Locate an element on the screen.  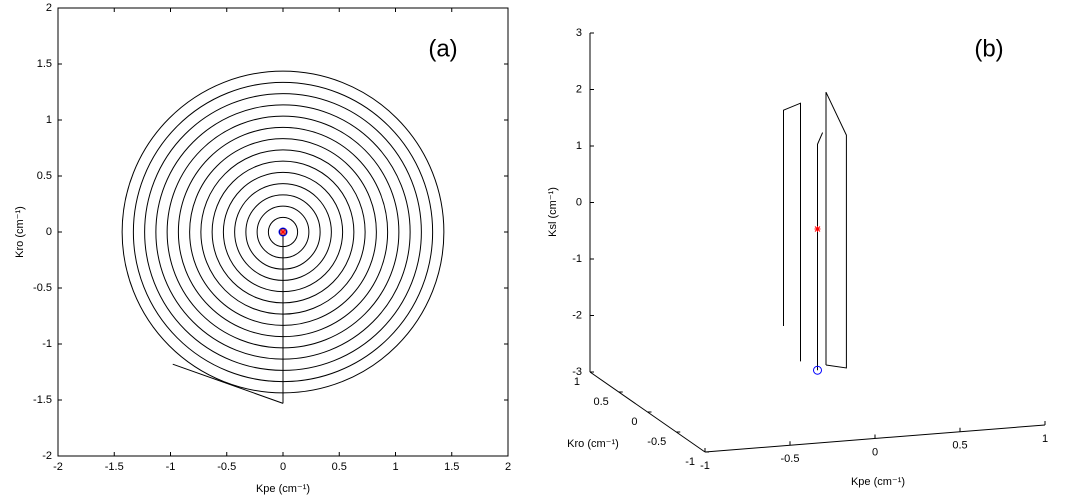
z-tick-label: 0 is located at coordinates (579, 202).